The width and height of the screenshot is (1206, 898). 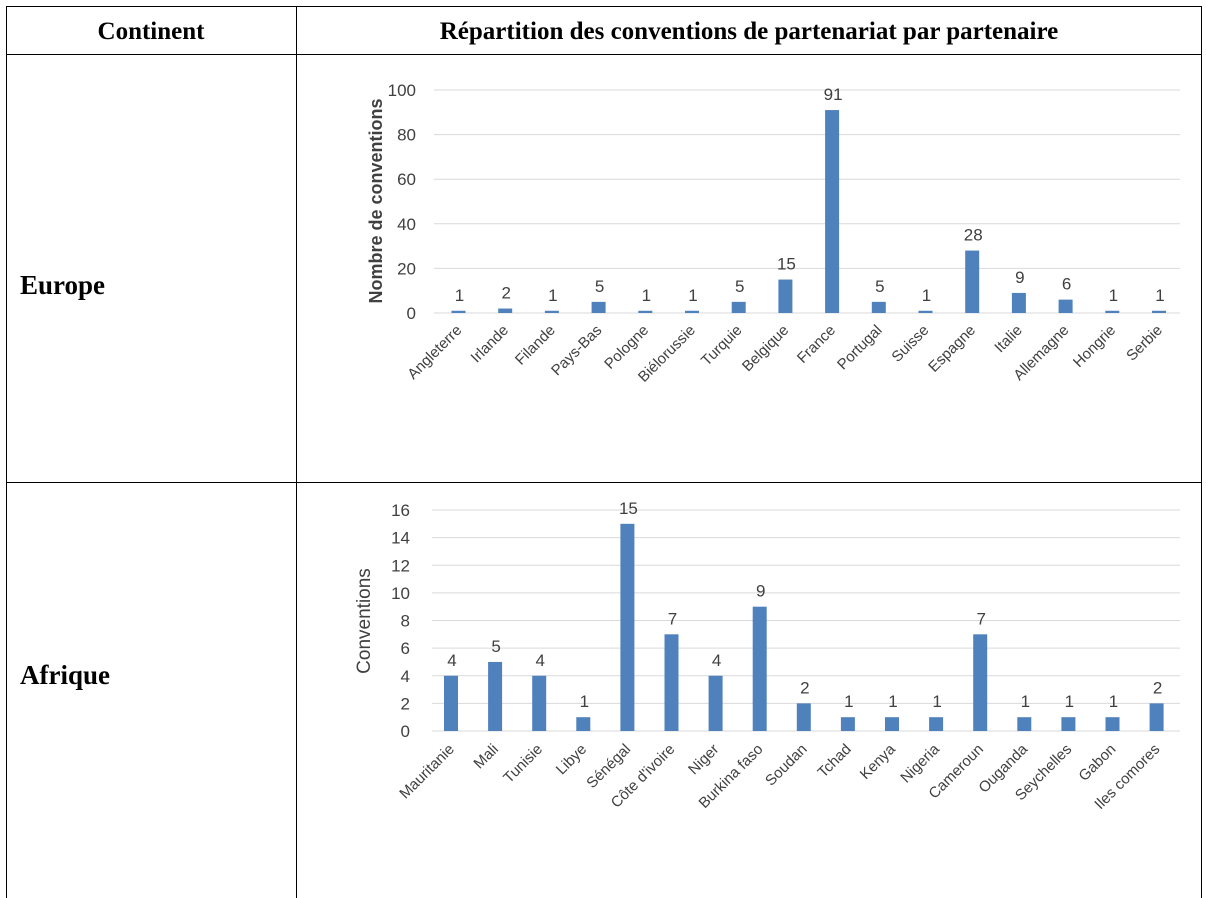 What do you see at coordinates (400, 510) in the screenshot?
I see `y-tick-label: 16` at bounding box center [400, 510].